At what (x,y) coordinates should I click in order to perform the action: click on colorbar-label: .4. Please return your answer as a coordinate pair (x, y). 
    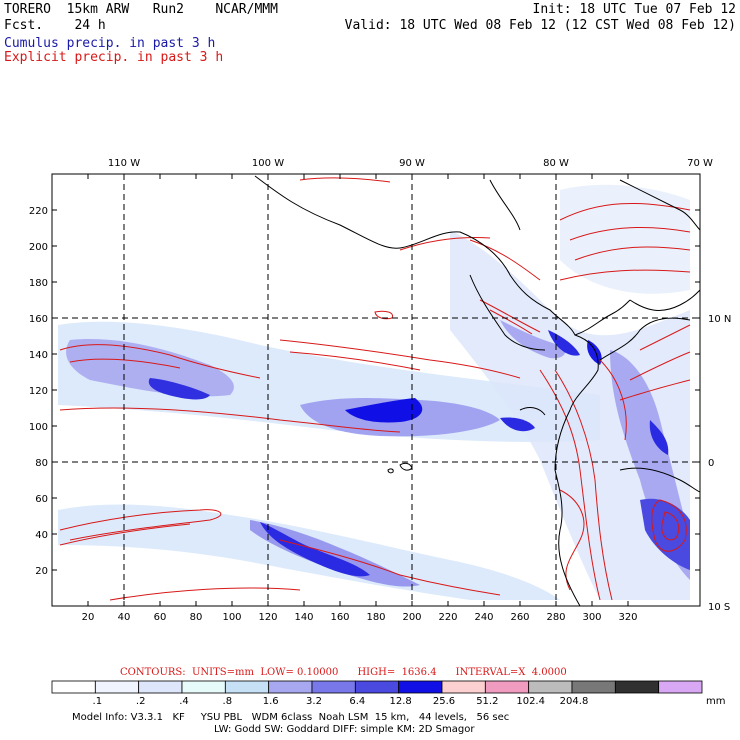
    Looking at the image, I should click on (184, 701).